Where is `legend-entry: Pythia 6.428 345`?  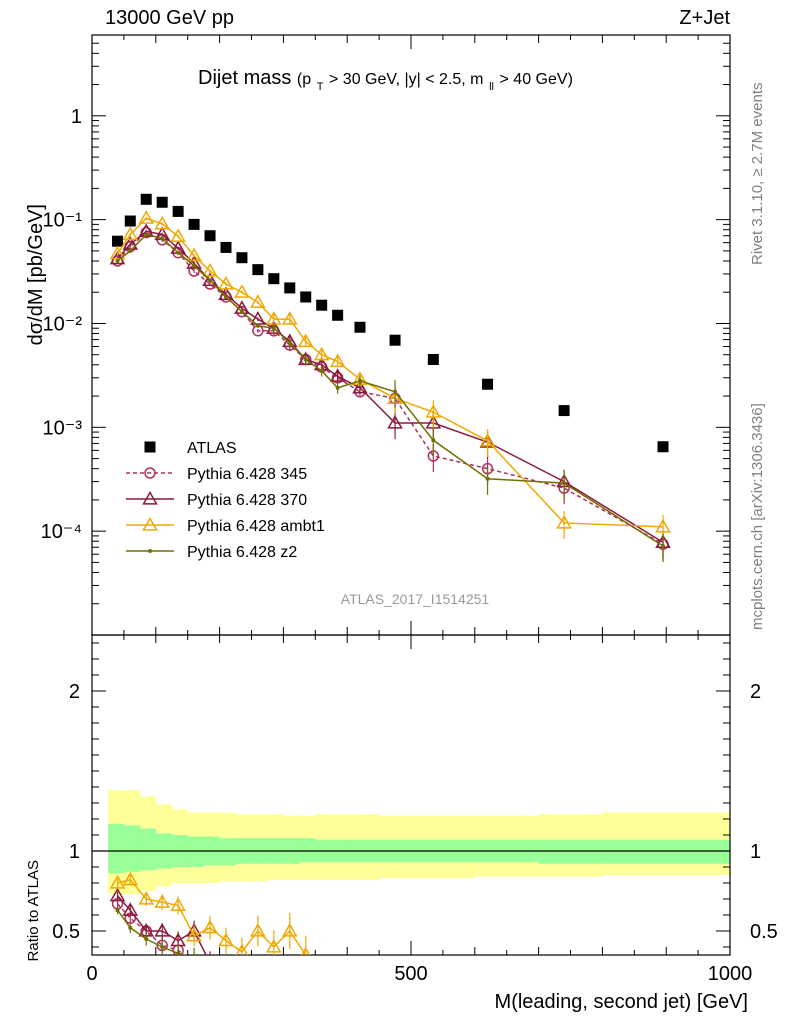 legend-entry: Pythia 6.428 345 is located at coordinates (216, 474).